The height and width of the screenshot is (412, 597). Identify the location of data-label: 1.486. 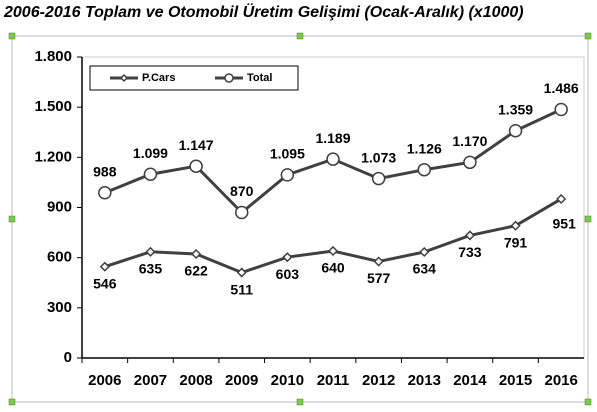
(561, 88).